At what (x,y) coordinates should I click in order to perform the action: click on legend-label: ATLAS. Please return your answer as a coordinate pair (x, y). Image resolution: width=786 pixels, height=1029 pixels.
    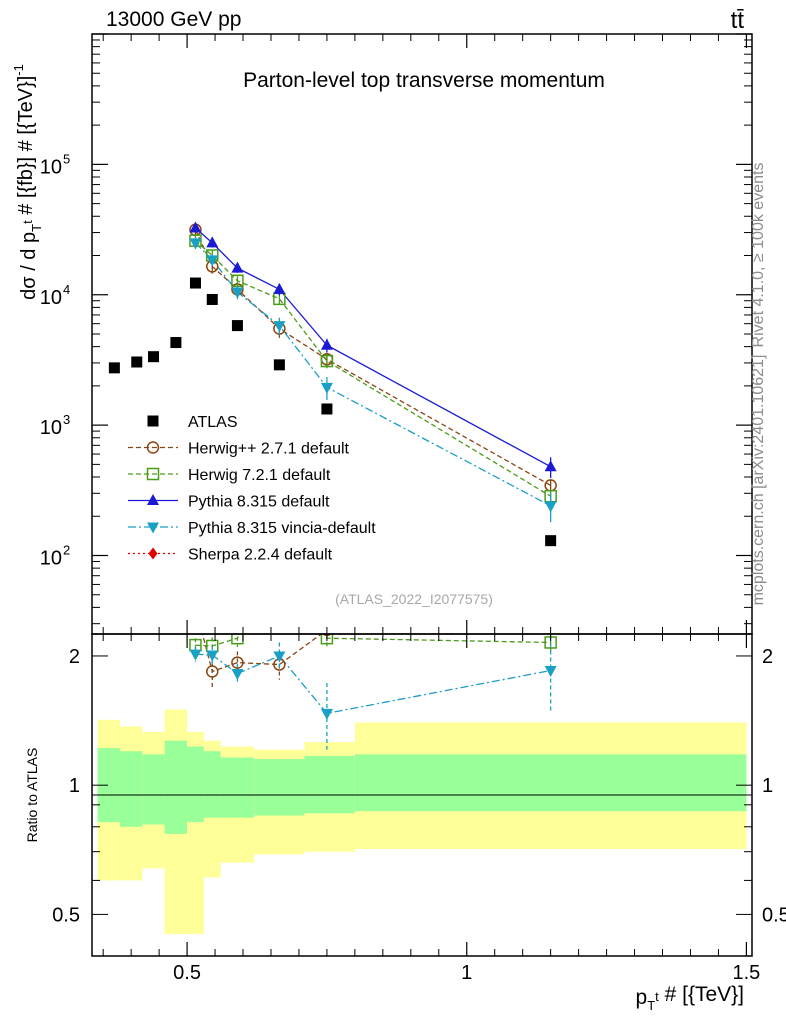
    Looking at the image, I should click on (213, 422).